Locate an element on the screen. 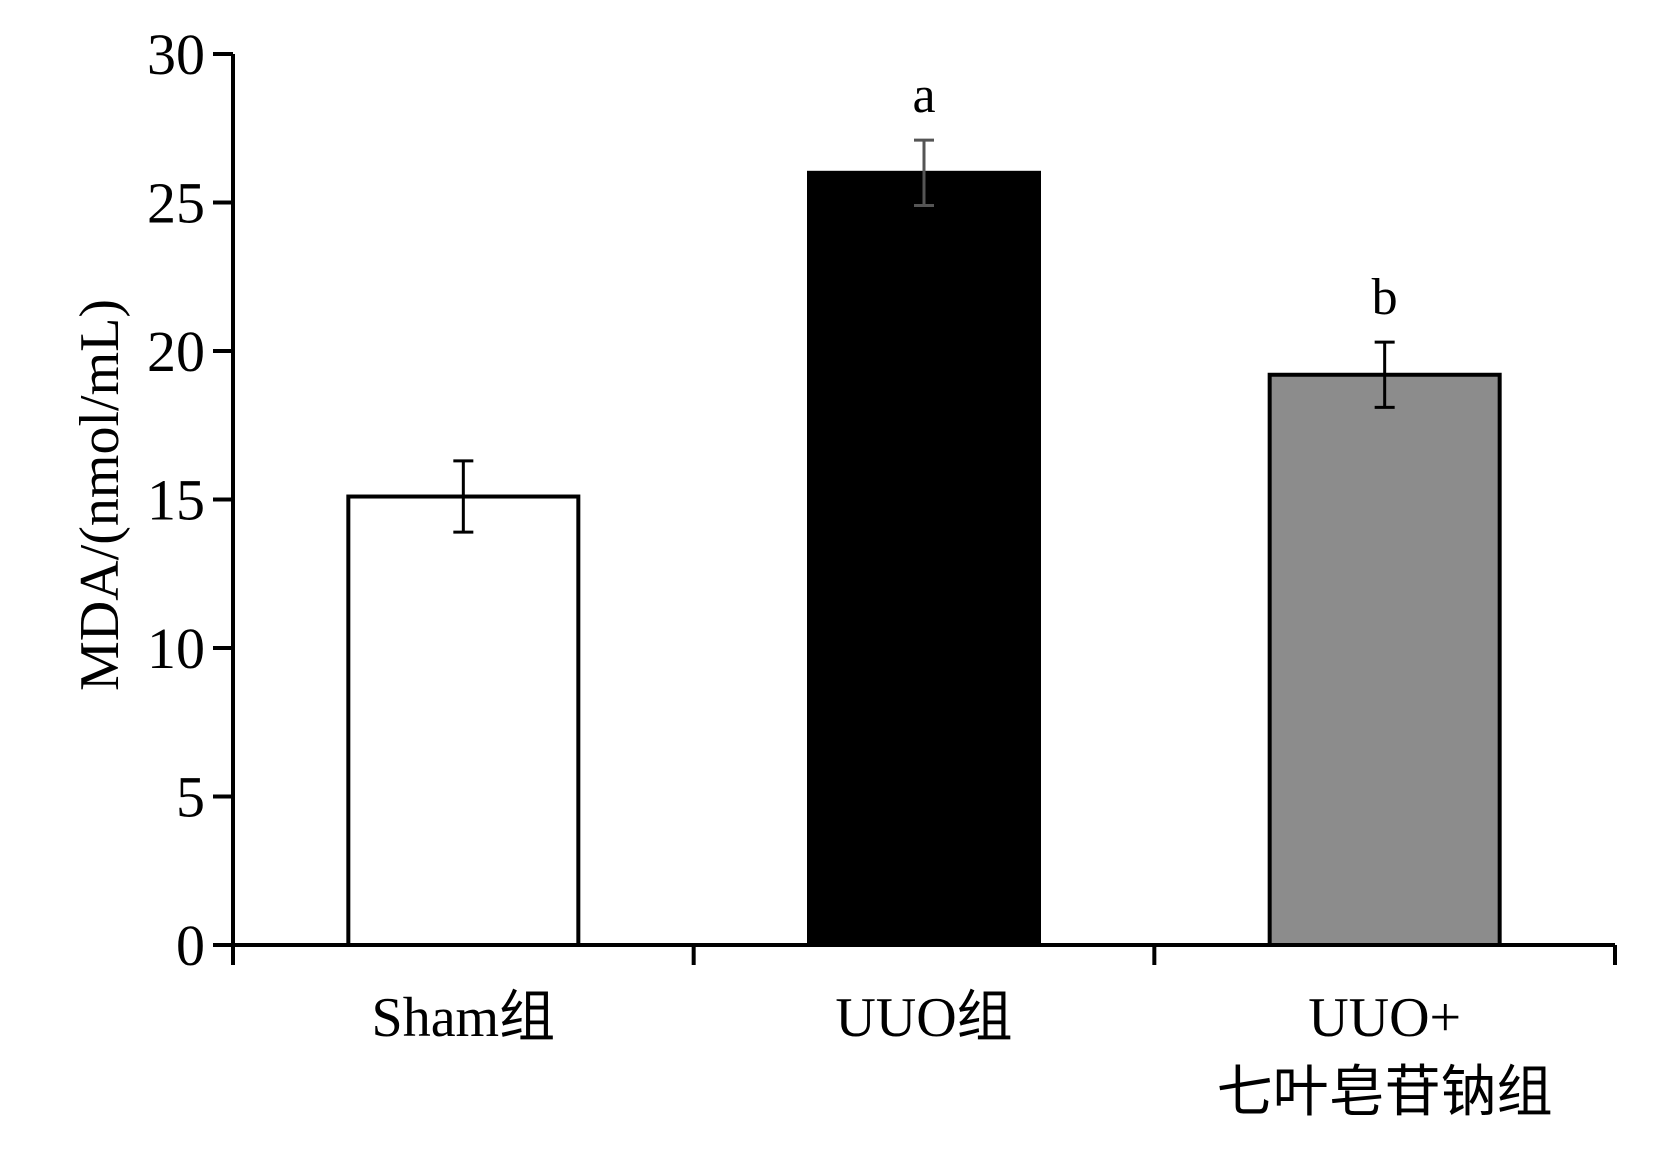 The width and height of the screenshot is (1654, 1162). y-axis-label: MDA/(nmol/mL) is located at coordinates (100, 495).